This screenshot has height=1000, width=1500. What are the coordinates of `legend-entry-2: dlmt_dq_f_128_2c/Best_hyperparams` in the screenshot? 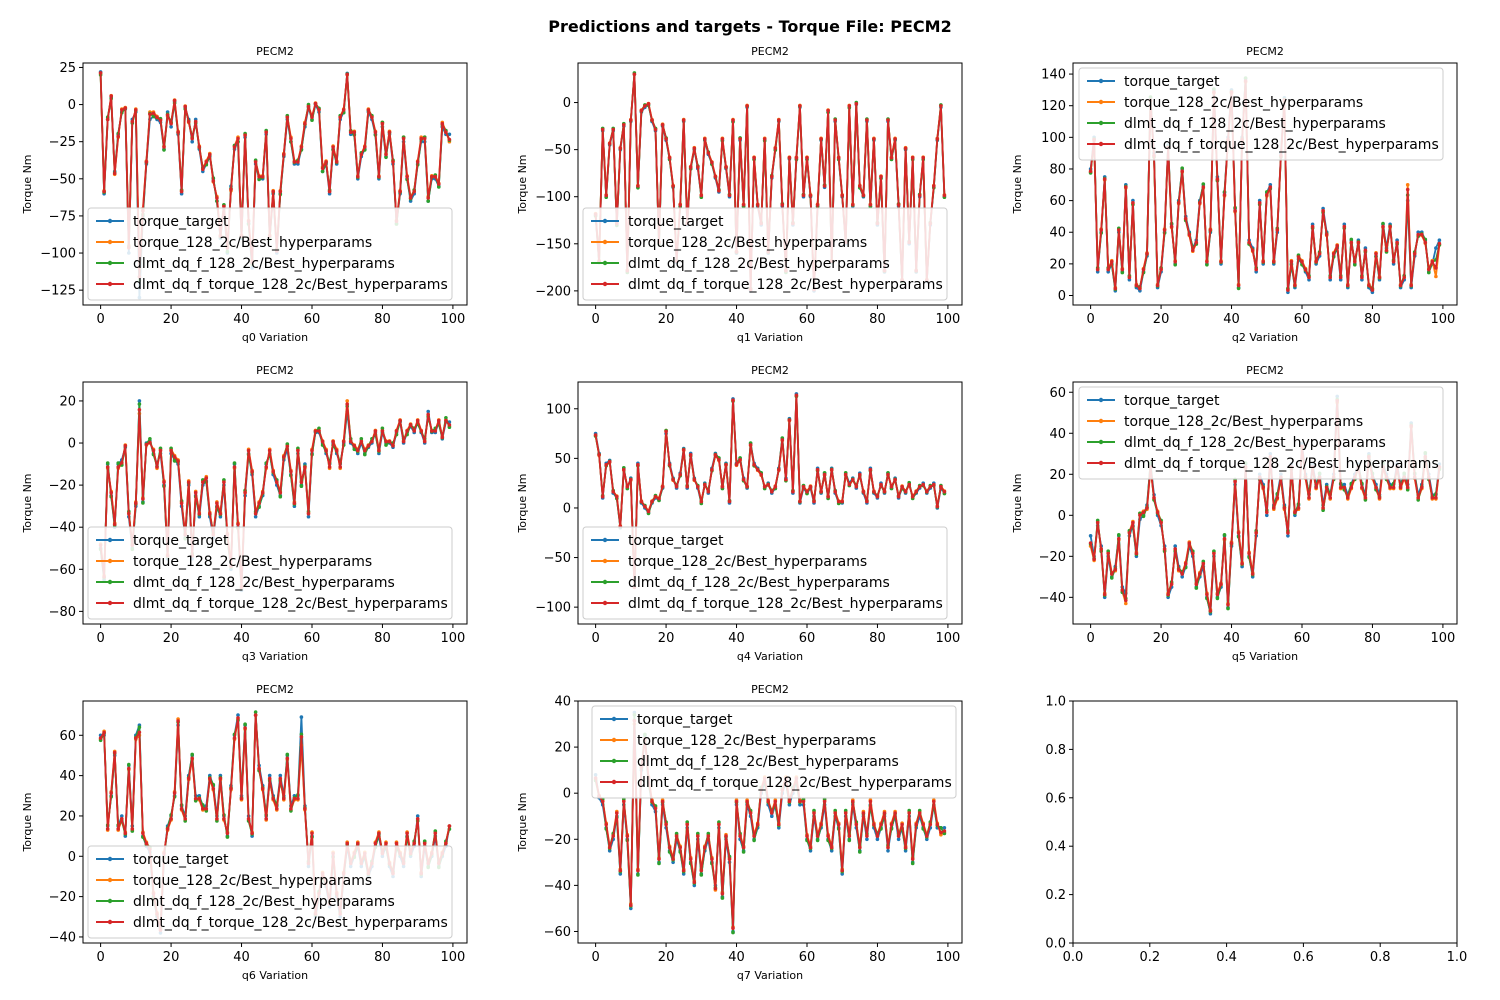 It's located at (1255, 124).